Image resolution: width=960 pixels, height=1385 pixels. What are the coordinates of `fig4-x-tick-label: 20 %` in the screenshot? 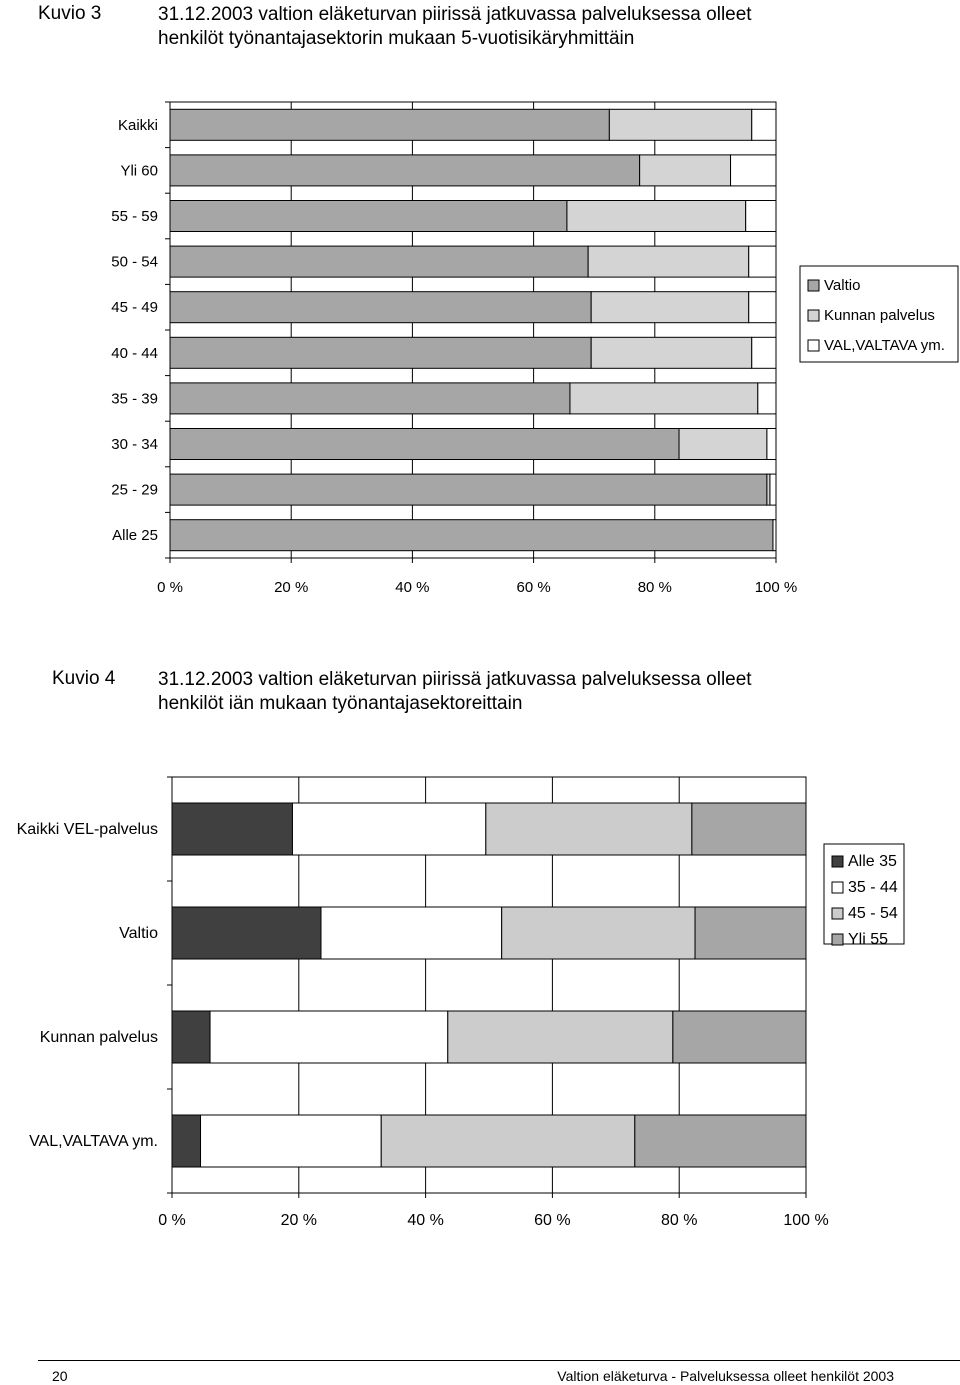 It's located at (299, 1220).